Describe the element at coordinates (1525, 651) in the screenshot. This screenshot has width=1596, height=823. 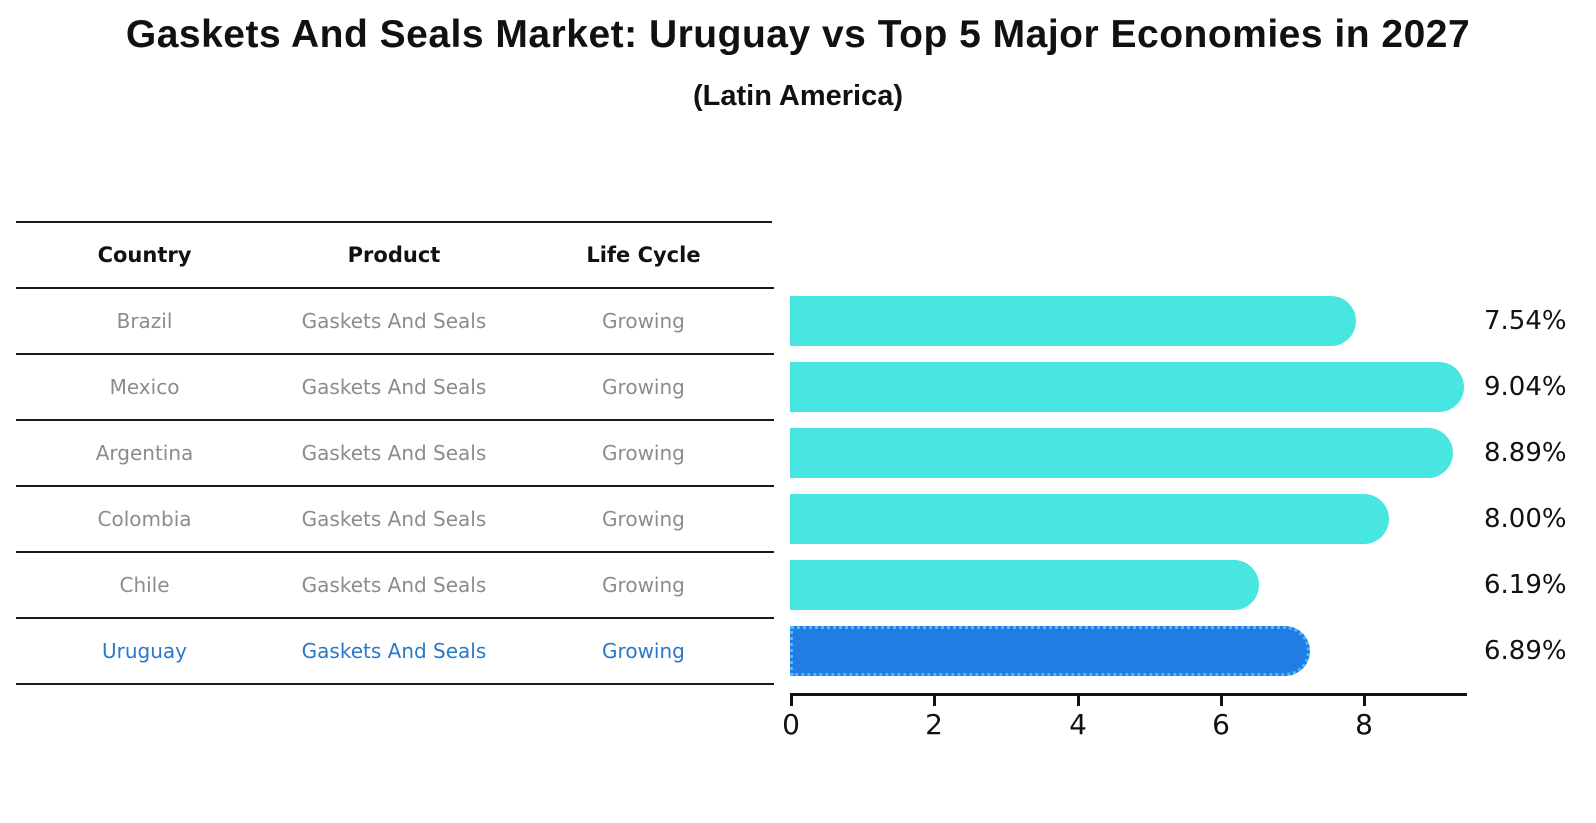
I see `value-label-uruguay: 6.89%` at that location.